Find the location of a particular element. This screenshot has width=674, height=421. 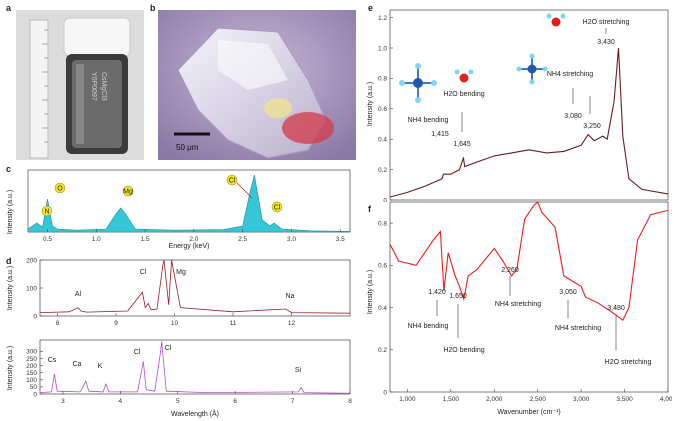

vial-label-2: Y0P0097 is located at coordinates (93, 86).